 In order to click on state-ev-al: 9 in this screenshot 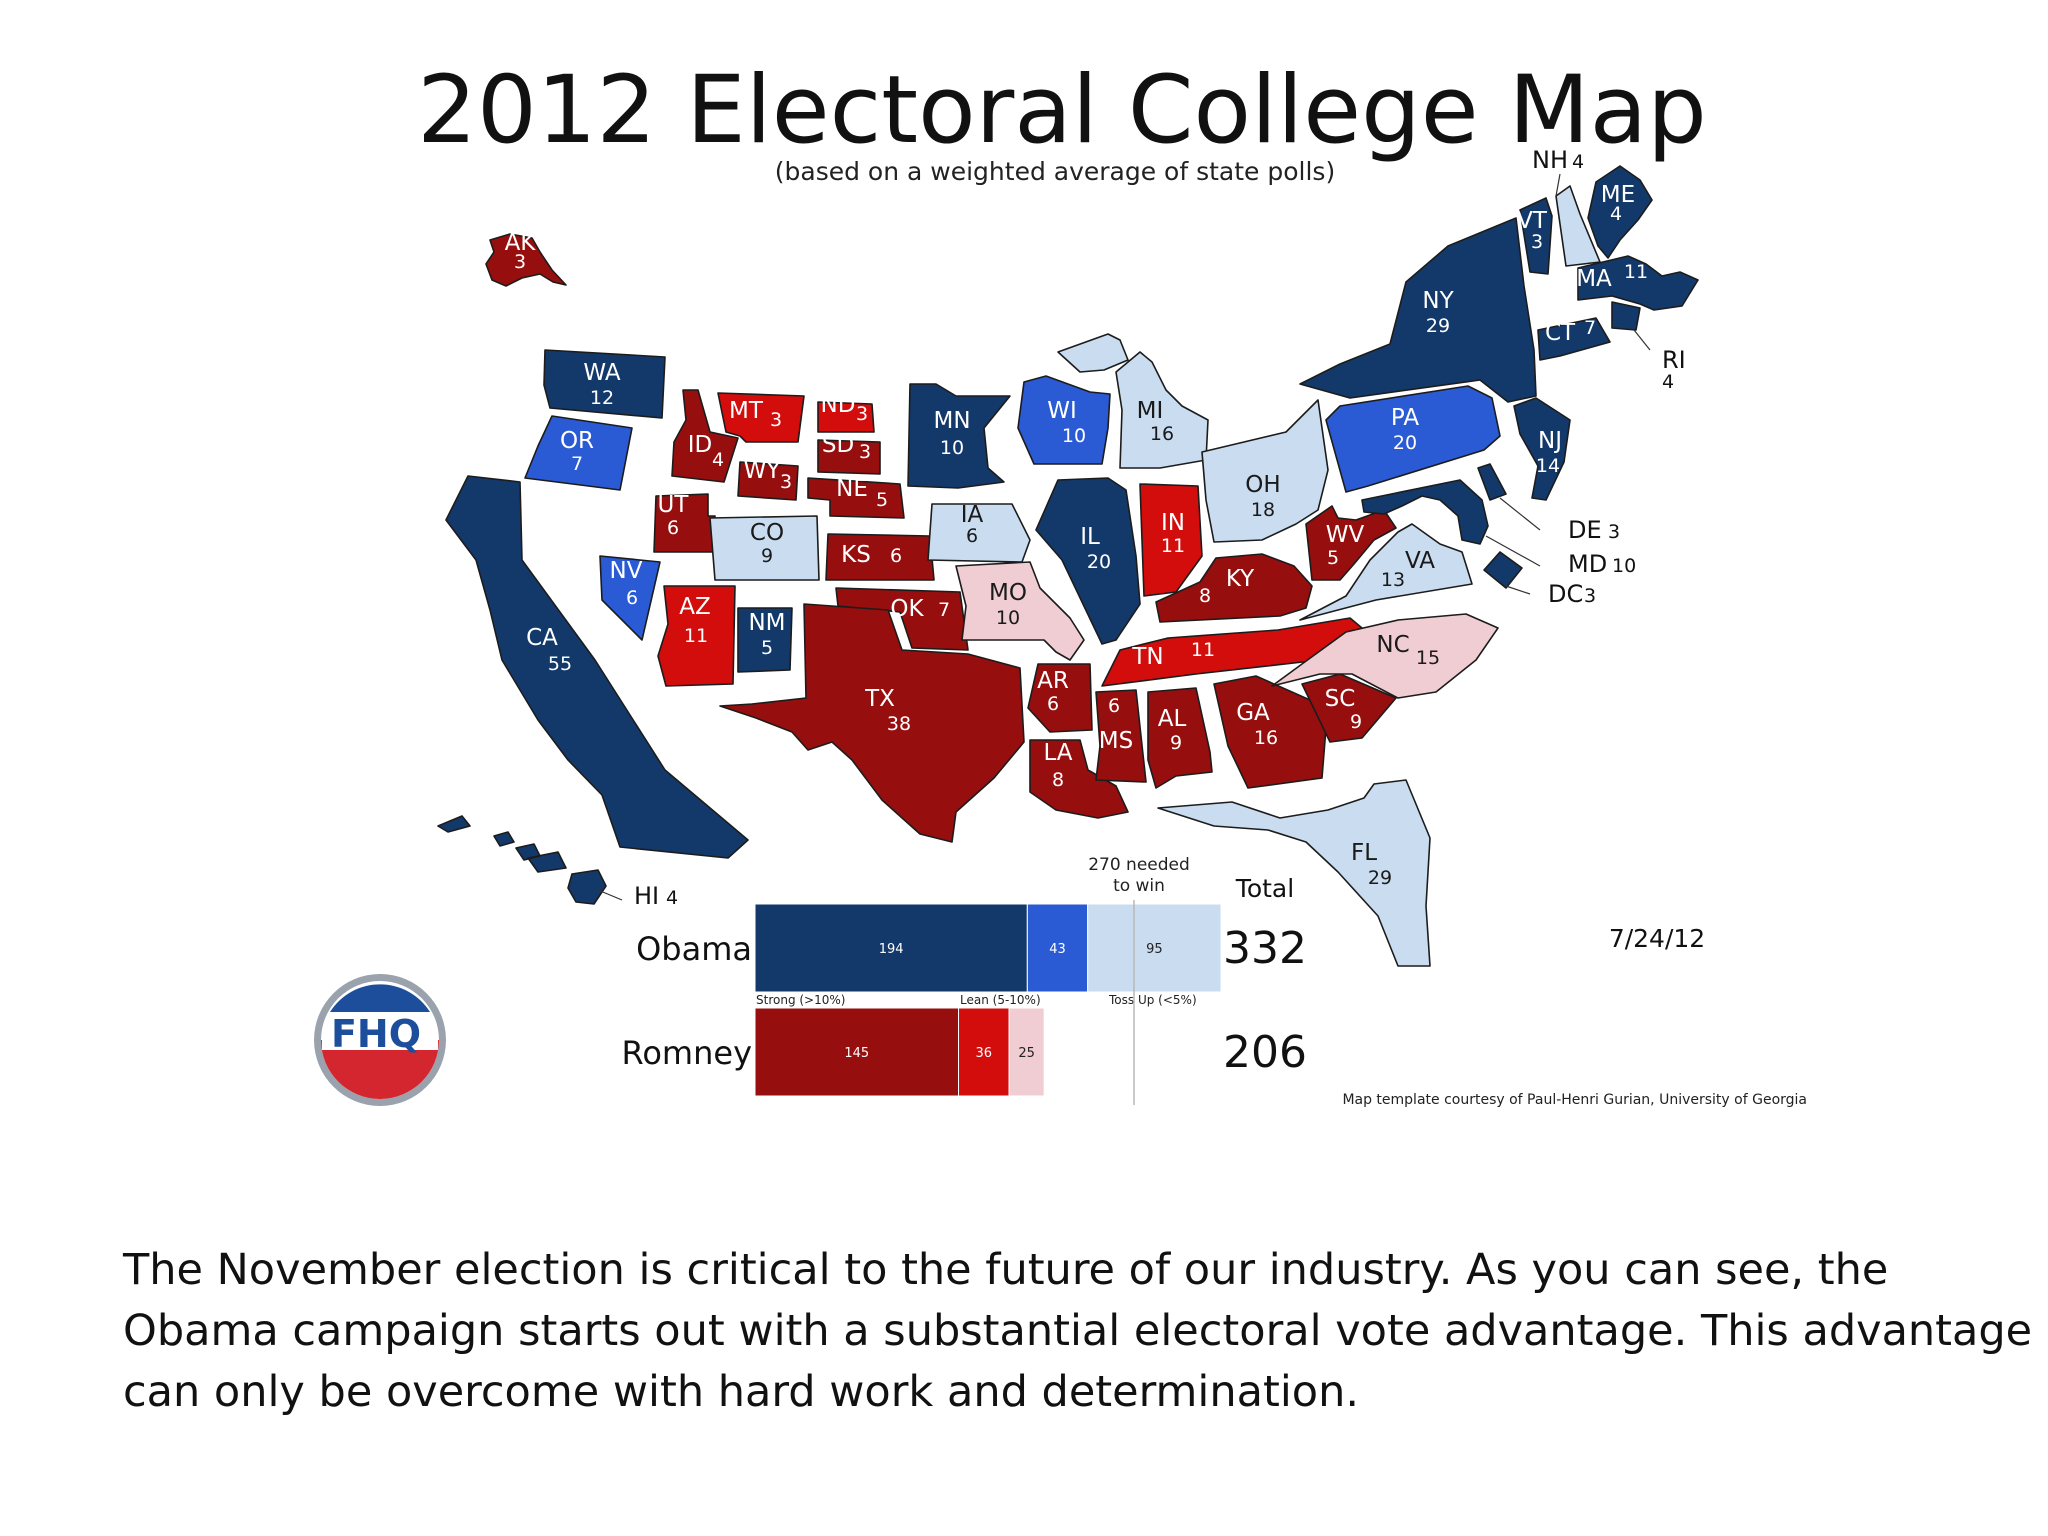, I will do `click(1176, 743)`.